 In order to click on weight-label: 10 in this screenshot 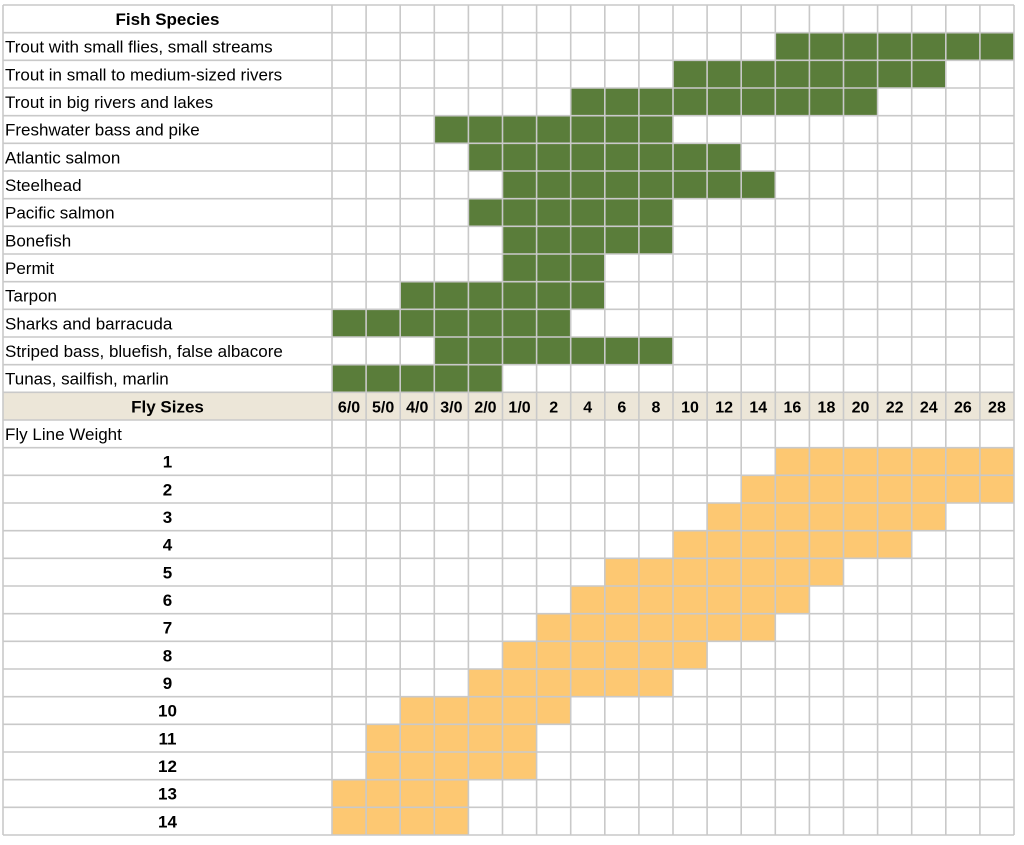, I will do `click(167, 711)`.